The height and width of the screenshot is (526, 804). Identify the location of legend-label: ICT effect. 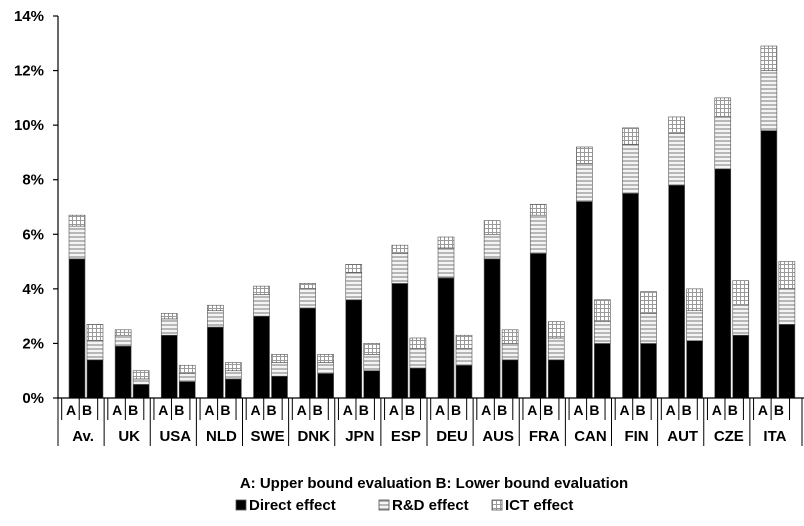
(539, 505).